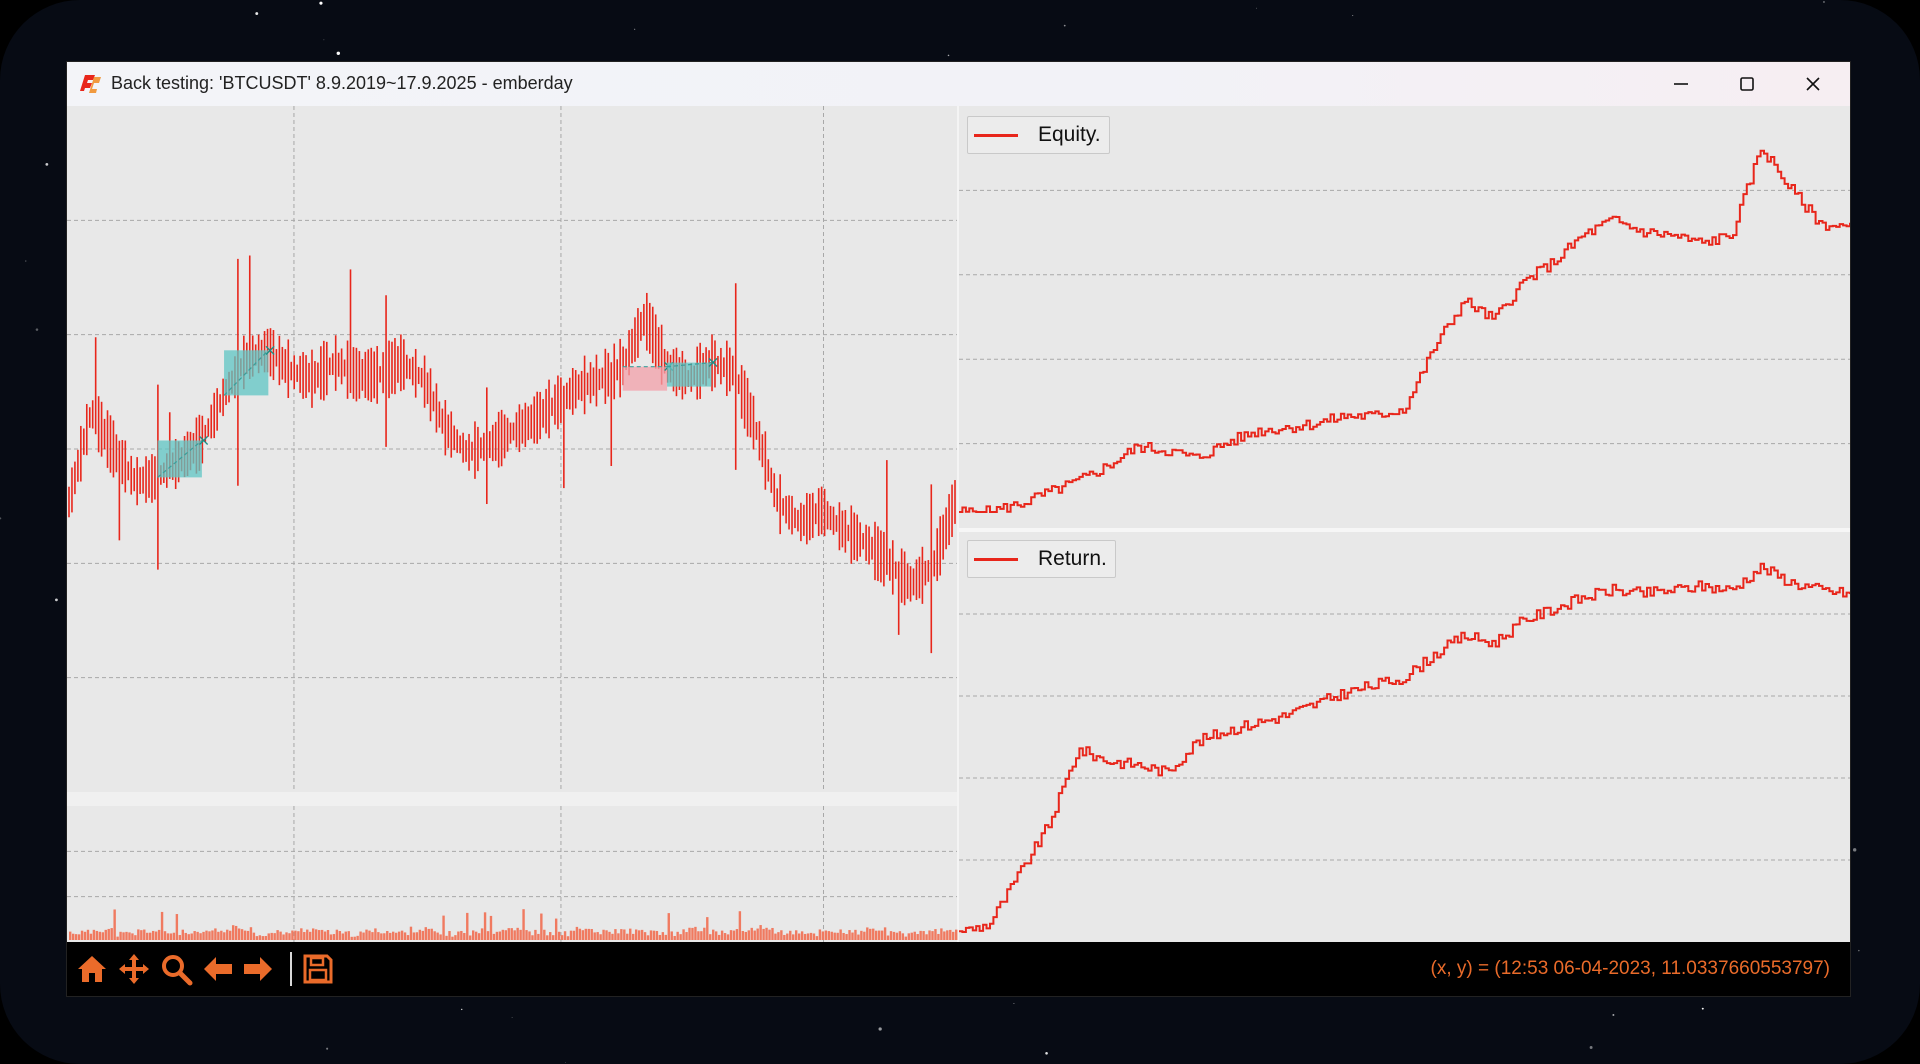  What do you see at coordinates (176, 969) in the screenshot?
I see `zoom-button` at bounding box center [176, 969].